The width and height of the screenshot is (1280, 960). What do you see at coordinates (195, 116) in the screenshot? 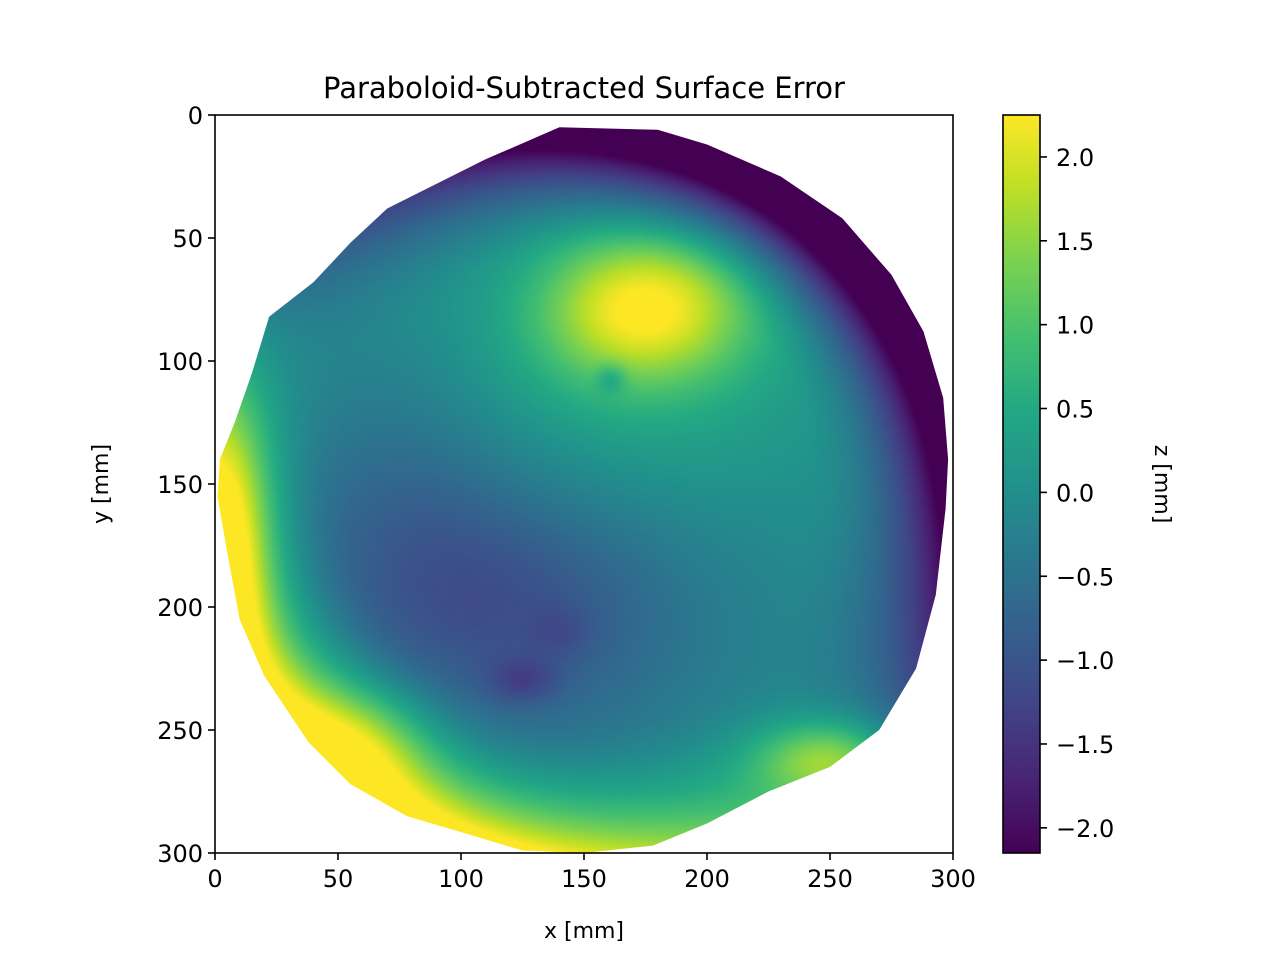
I see `y-tick-label: 0` at bounding box center [195, 116].